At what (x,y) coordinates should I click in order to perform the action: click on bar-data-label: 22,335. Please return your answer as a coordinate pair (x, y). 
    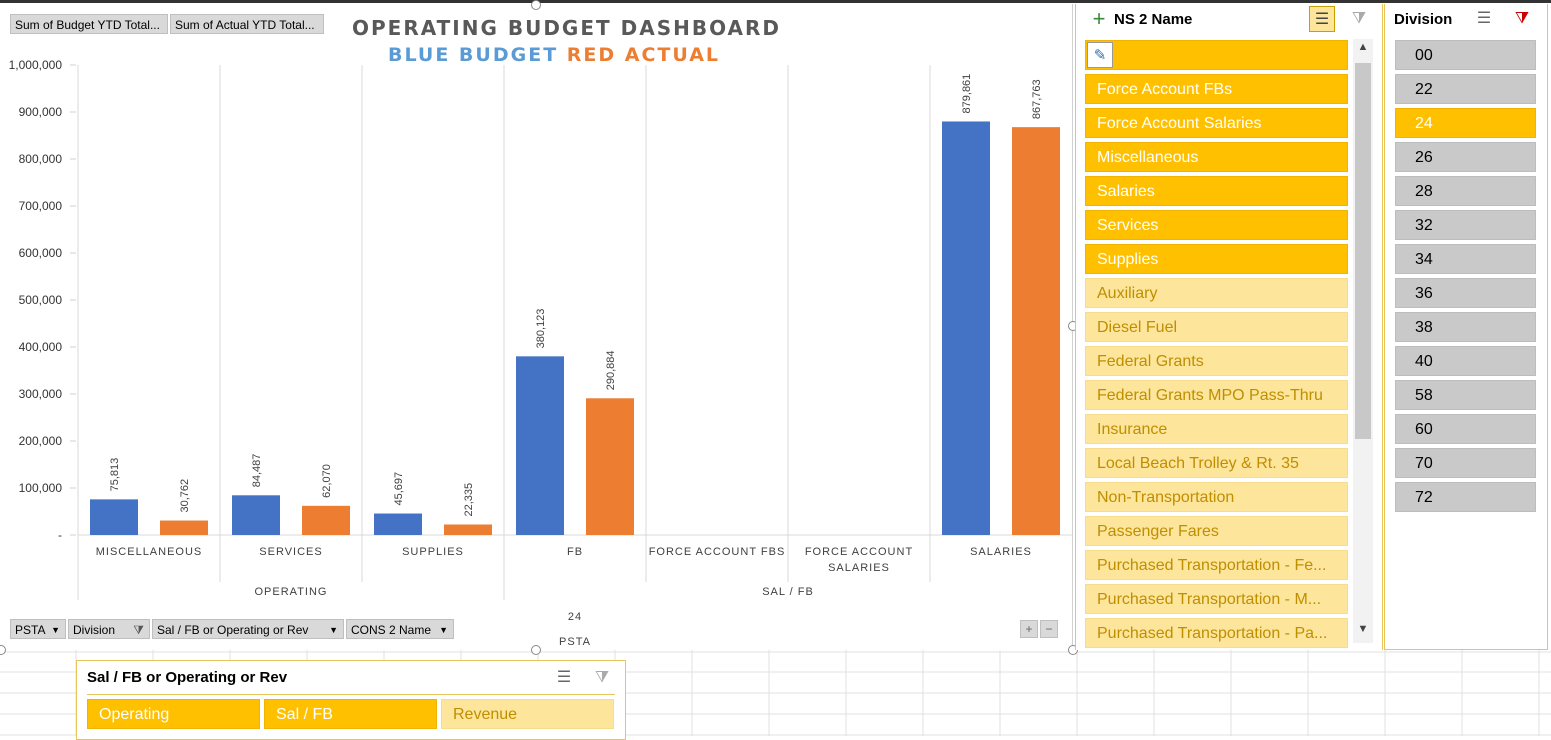
    Looking at the image, I should click on (469, 500).